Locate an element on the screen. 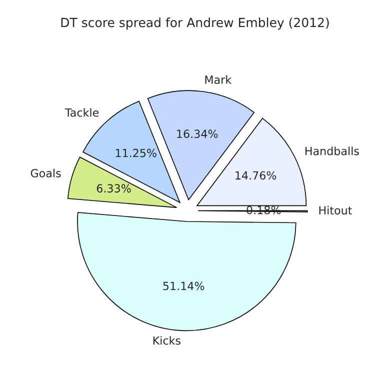 The width and height of the screenshot is (390, 390). slice-label: Mark is located at coordinates (218, 79).